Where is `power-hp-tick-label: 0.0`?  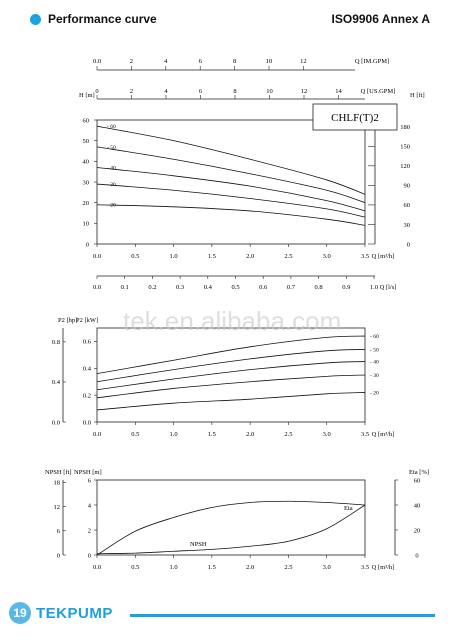
power-hp-tick-label: 0.0 is located at coordinates (56, 422).